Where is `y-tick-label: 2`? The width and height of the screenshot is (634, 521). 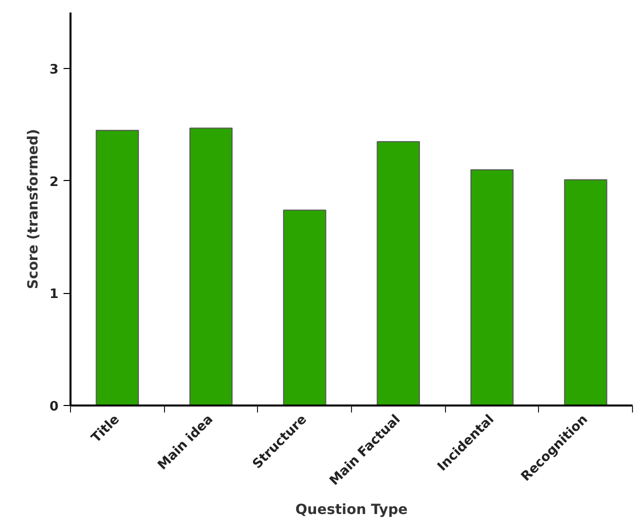 y-tick-label: 2 is located at coordinates (53, 182).